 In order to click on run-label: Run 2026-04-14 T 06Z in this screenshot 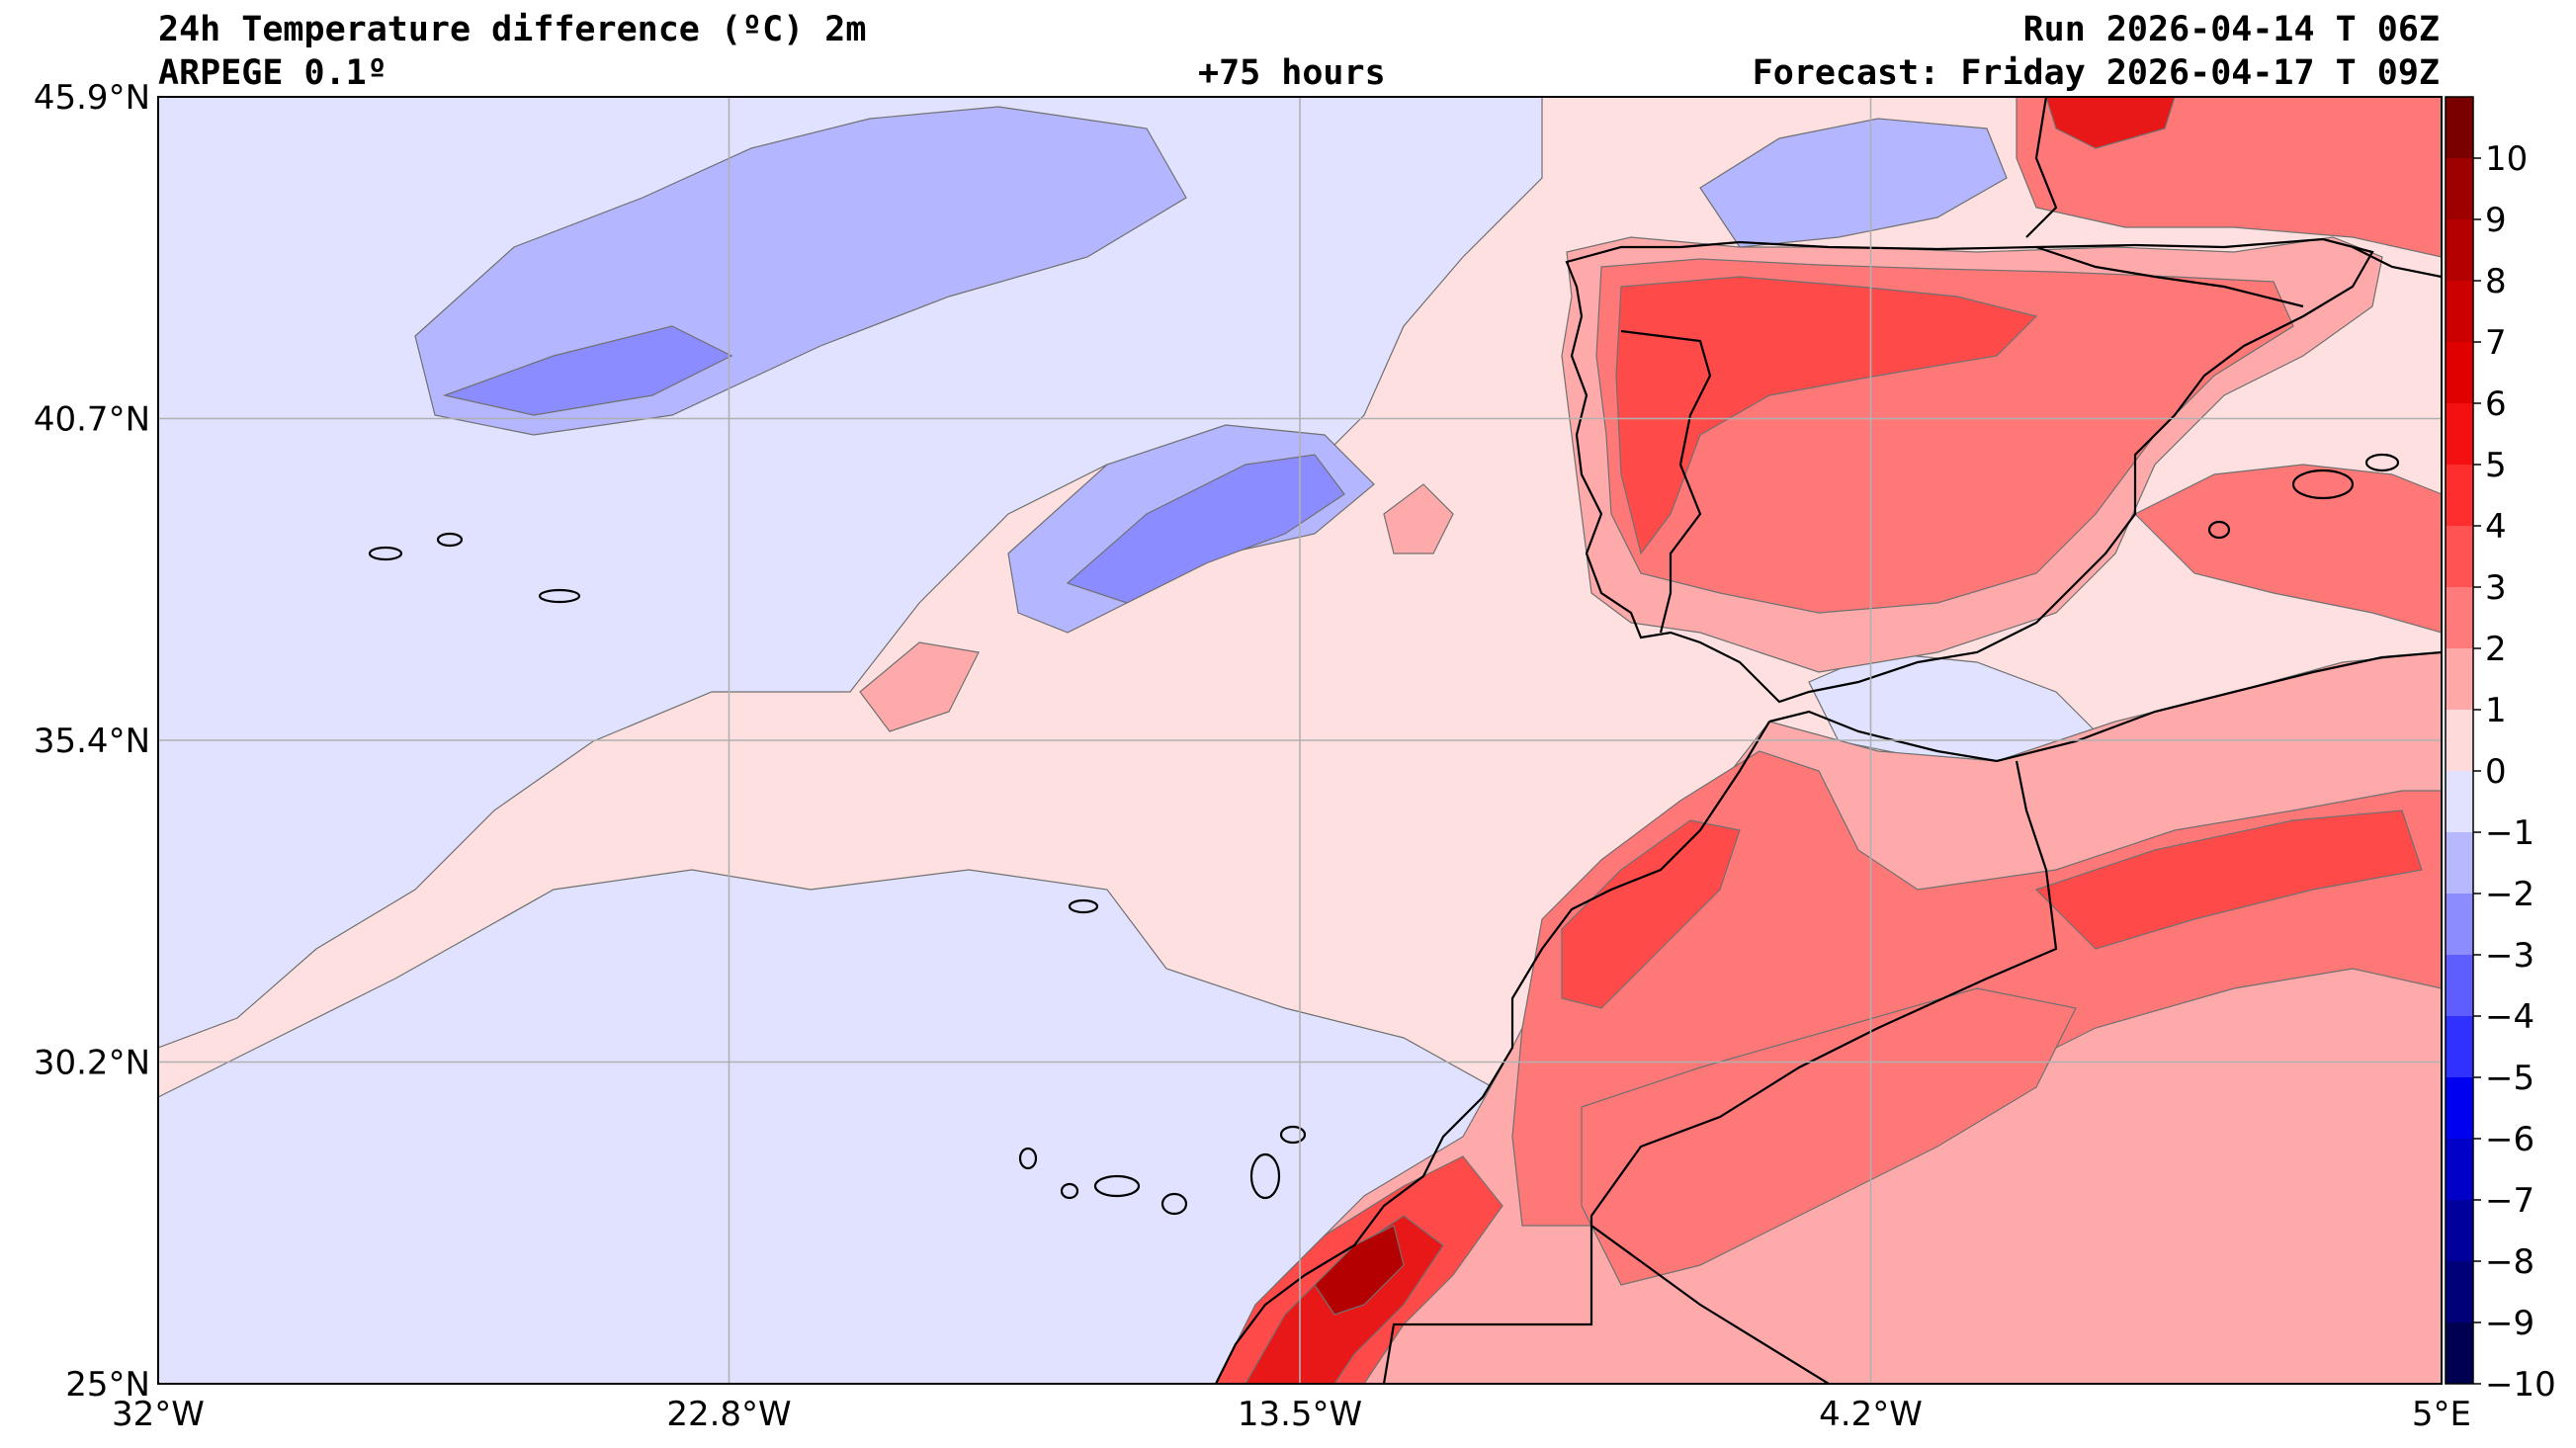, I will do `click(2231, 29)`.